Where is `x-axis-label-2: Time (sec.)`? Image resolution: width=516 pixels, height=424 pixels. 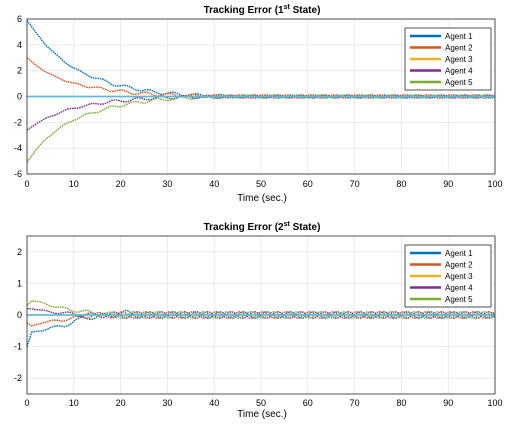
x-axis-label-2: Time (sec.) is located at coordinates (262, 414).